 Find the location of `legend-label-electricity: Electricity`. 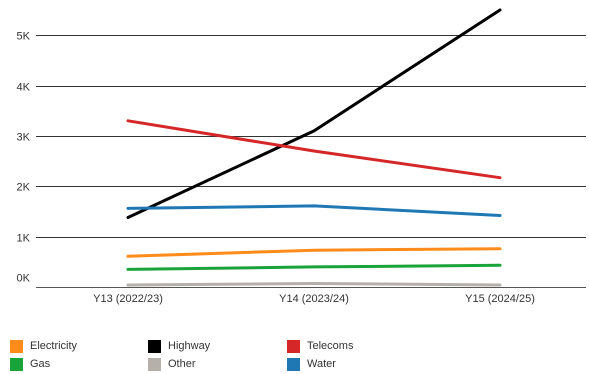

legend-label-electricity: Electricity is located at coordinates (54, 346).